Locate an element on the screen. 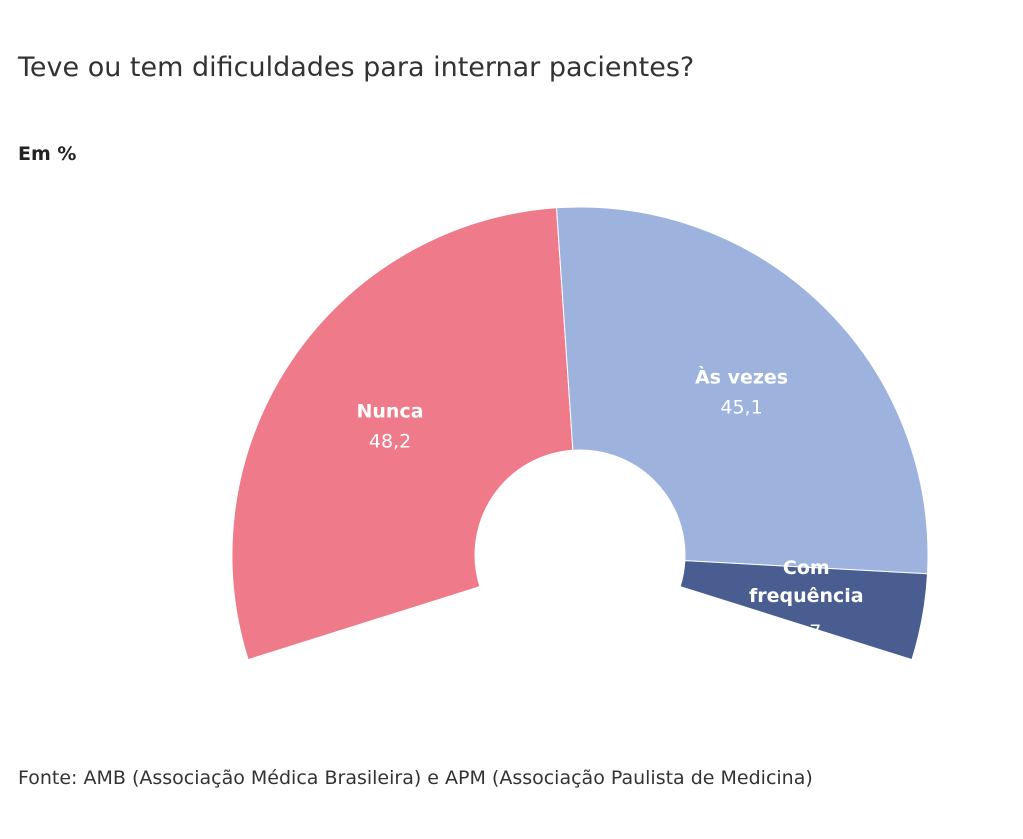 The width and height of the screenshot is (1023, 839). slice-label: Com frequência is located at coordinates (806, 582).